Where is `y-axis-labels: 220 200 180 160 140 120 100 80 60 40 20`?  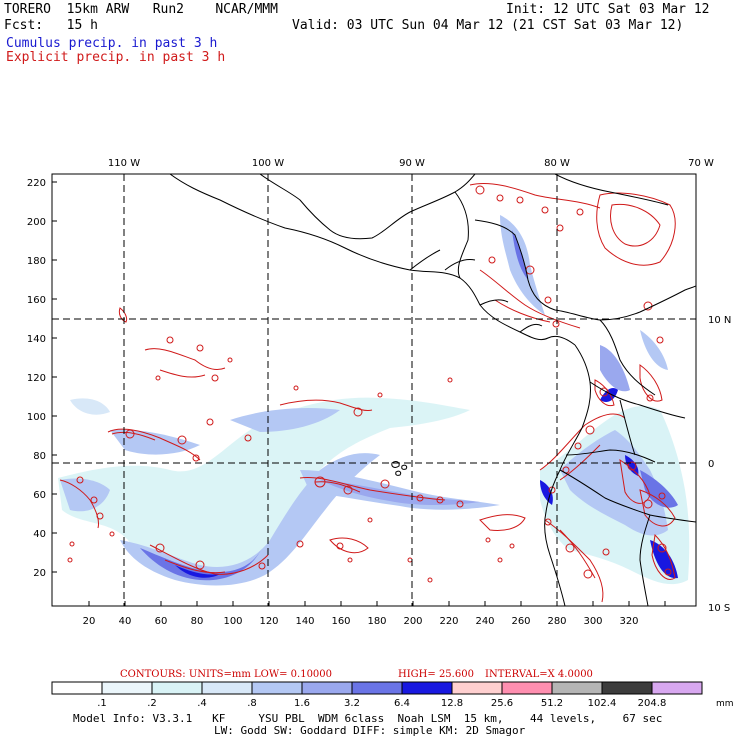 y-axis-labels: 220 200 180 160 140 120 100 80 60 40 20 is located at coordinates (36, 378).